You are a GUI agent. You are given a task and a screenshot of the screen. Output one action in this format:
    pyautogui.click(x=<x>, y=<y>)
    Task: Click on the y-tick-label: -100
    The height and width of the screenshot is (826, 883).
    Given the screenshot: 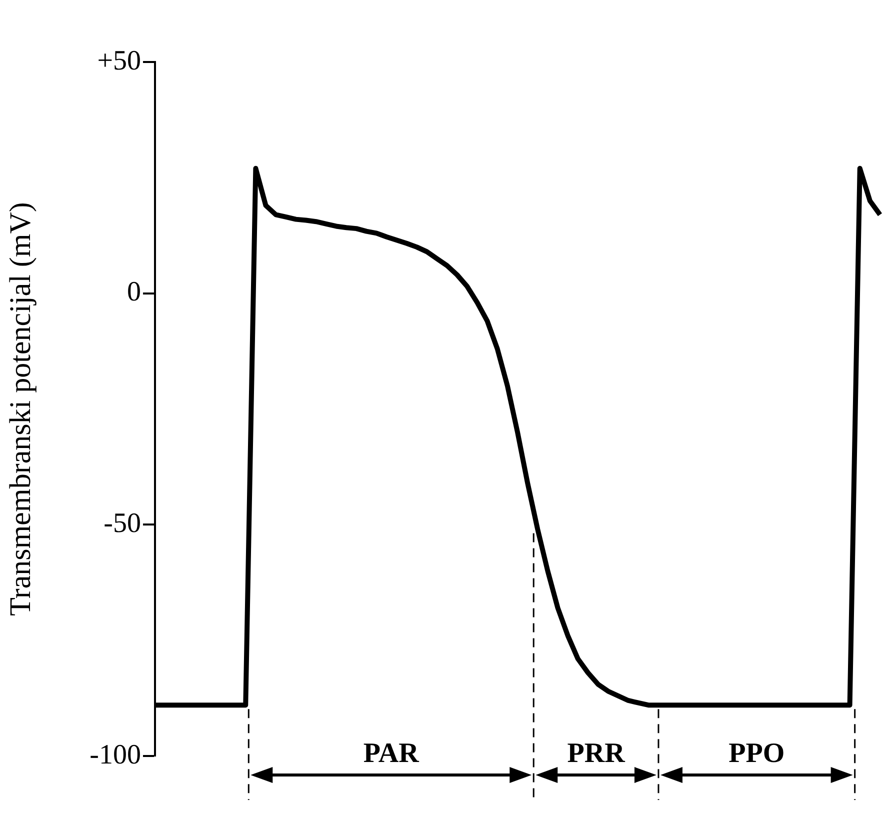 What is the action you would take?
    pyautogui.click(x=115, y=754)
    